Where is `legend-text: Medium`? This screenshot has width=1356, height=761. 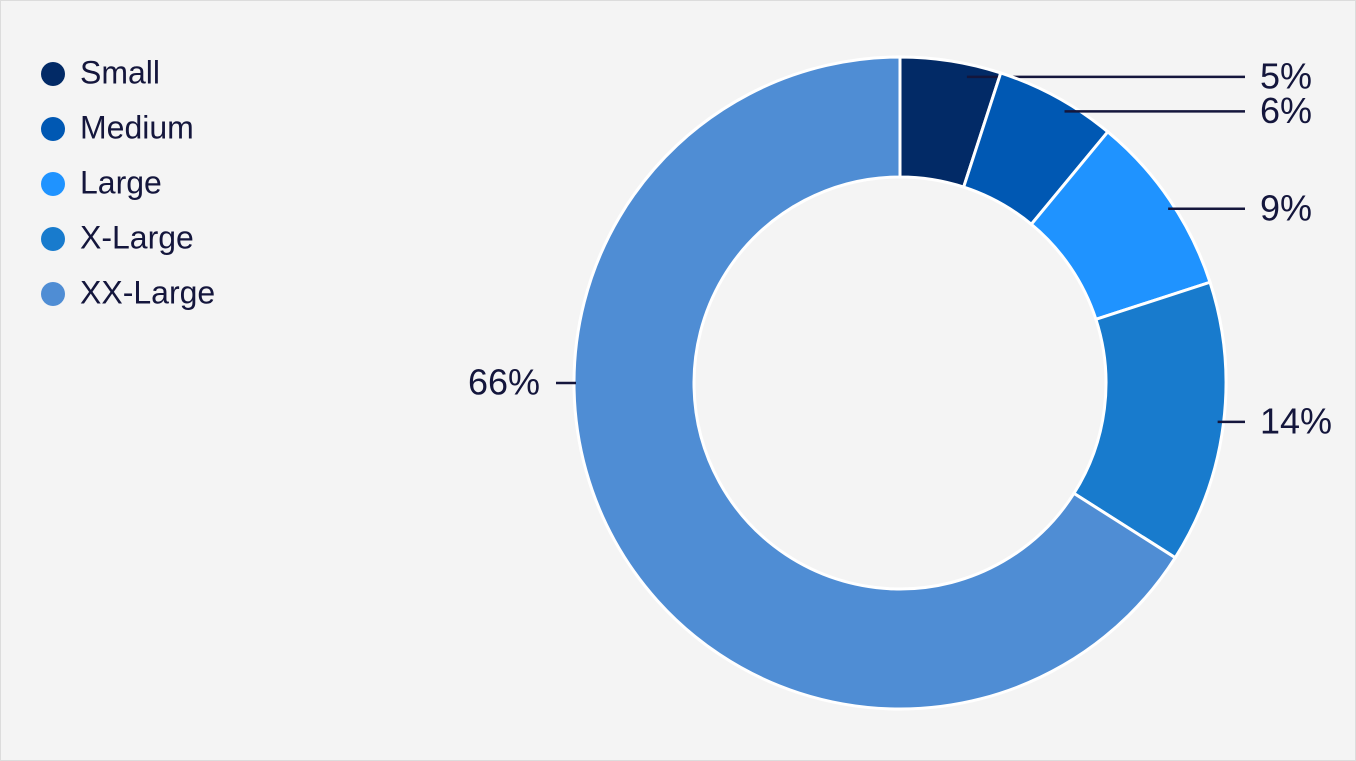
legend-text: Medium is located at coordinates (137, 127).